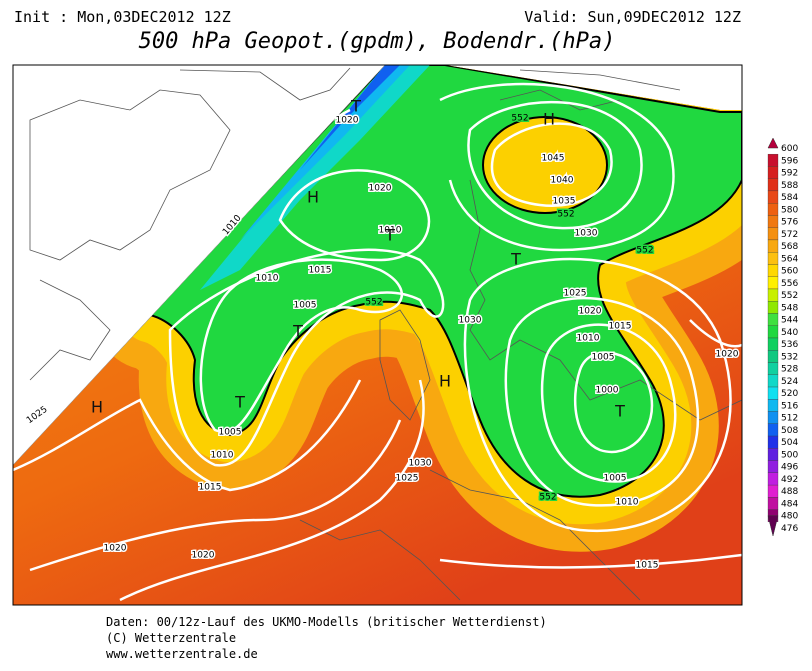 Image resolution: width=812 pixels, height=671 pixels. Describe the element at coordinates (789, 284) in the screenshot. I see `legend-label: 556` at that location.